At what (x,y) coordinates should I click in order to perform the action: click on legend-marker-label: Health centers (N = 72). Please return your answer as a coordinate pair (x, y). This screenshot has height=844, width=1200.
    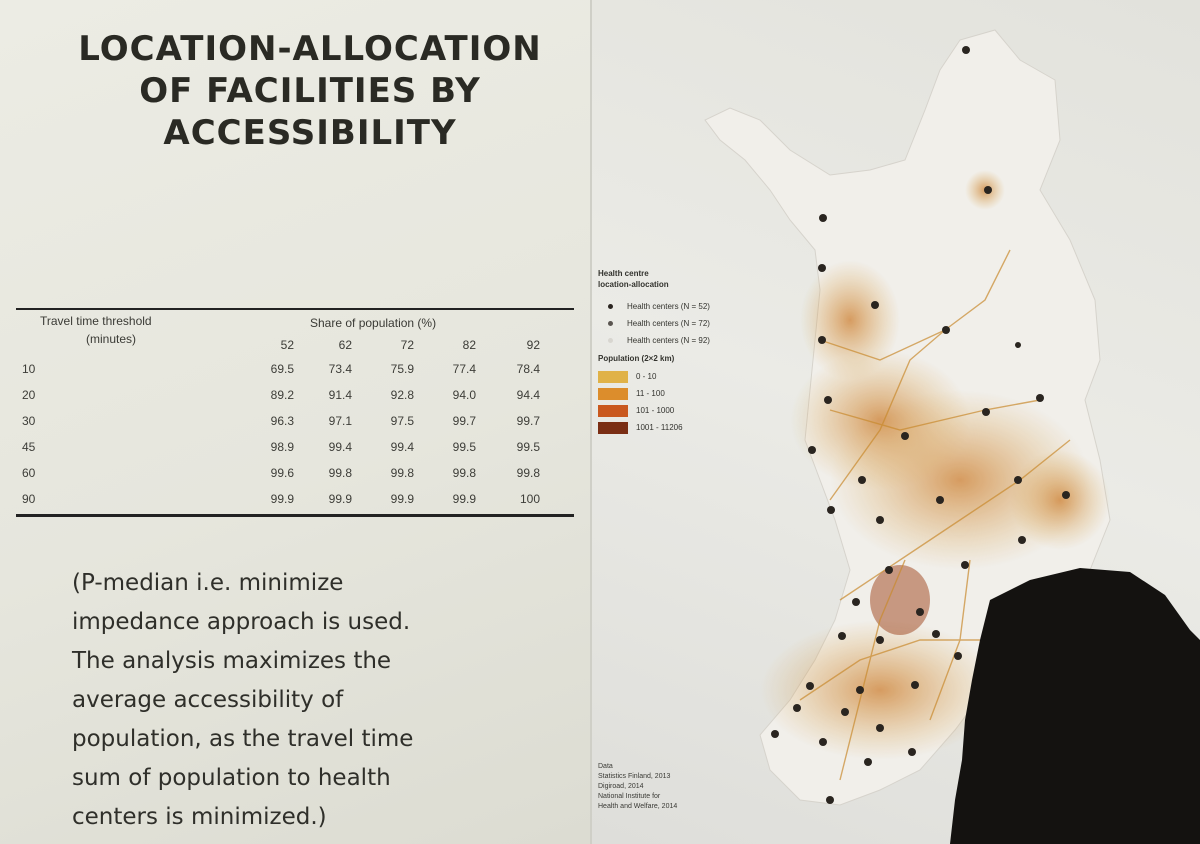
    Looking at the image, I should click on (668, 323).